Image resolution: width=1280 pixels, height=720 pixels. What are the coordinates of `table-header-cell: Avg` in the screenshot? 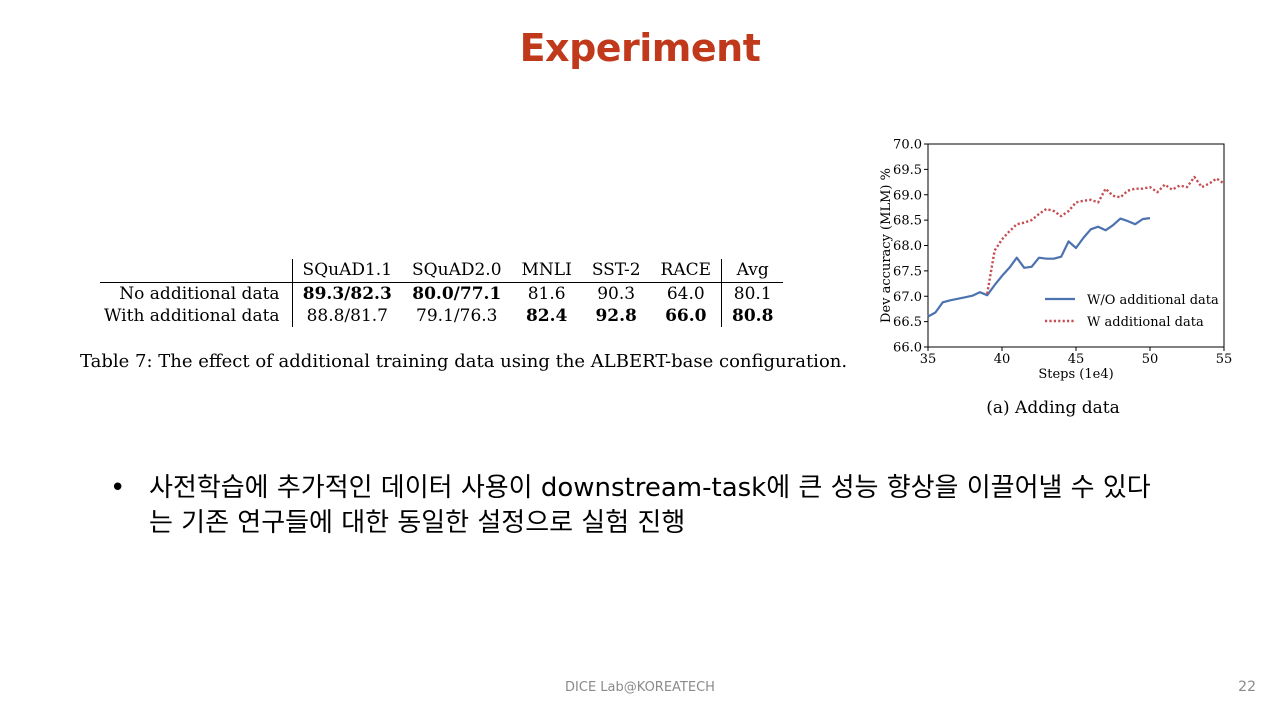 It's located at (752, 270).